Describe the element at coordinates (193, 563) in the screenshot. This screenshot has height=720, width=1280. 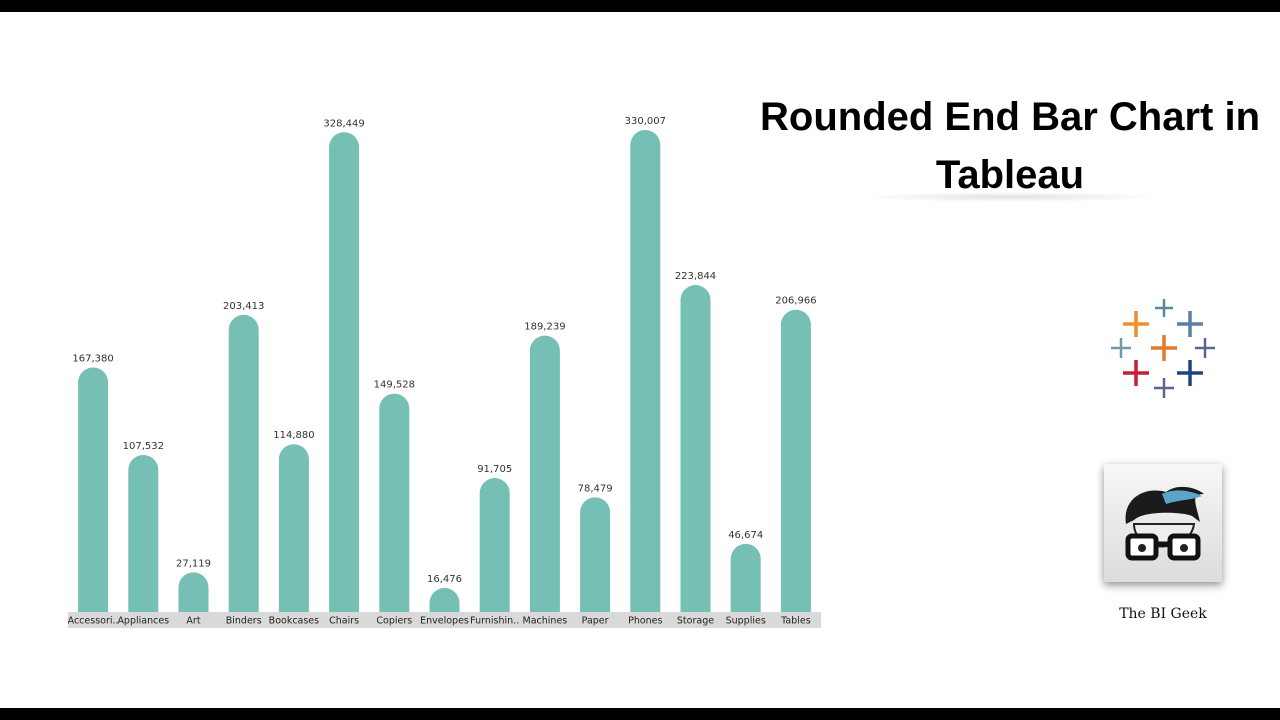
I see `value-label: 27,119` at that location.